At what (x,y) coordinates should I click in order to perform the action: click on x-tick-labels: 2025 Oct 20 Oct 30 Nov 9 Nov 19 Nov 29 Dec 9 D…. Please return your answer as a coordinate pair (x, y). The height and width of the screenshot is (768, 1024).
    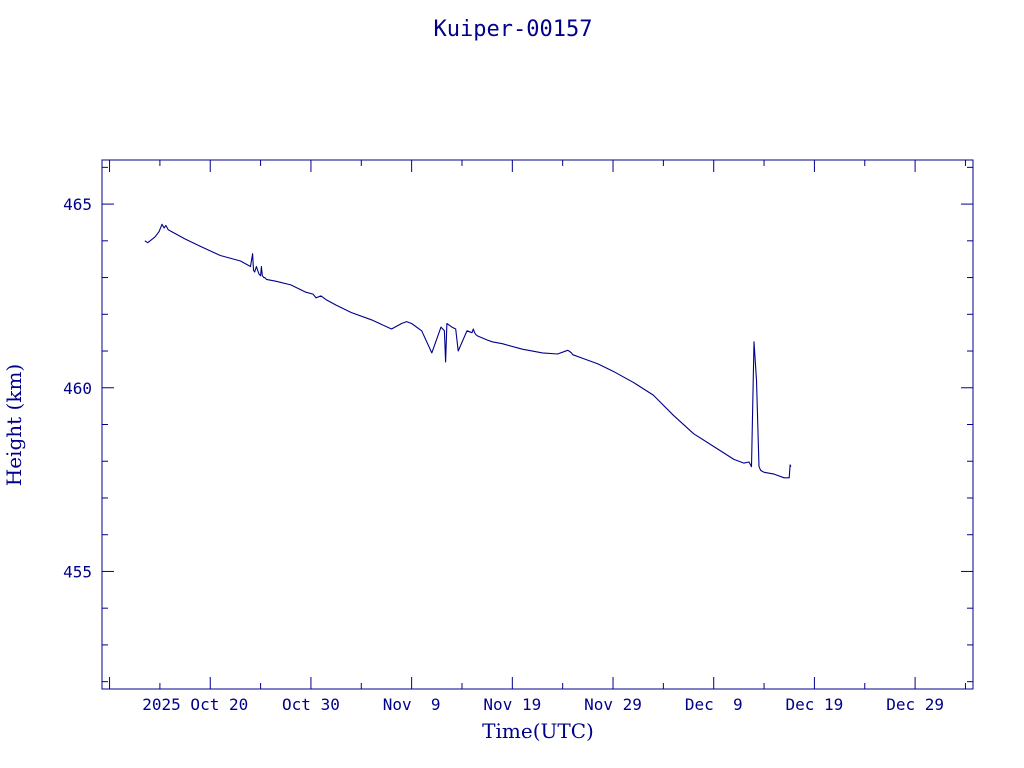
    Looking at the image, I should click on (543, 704).